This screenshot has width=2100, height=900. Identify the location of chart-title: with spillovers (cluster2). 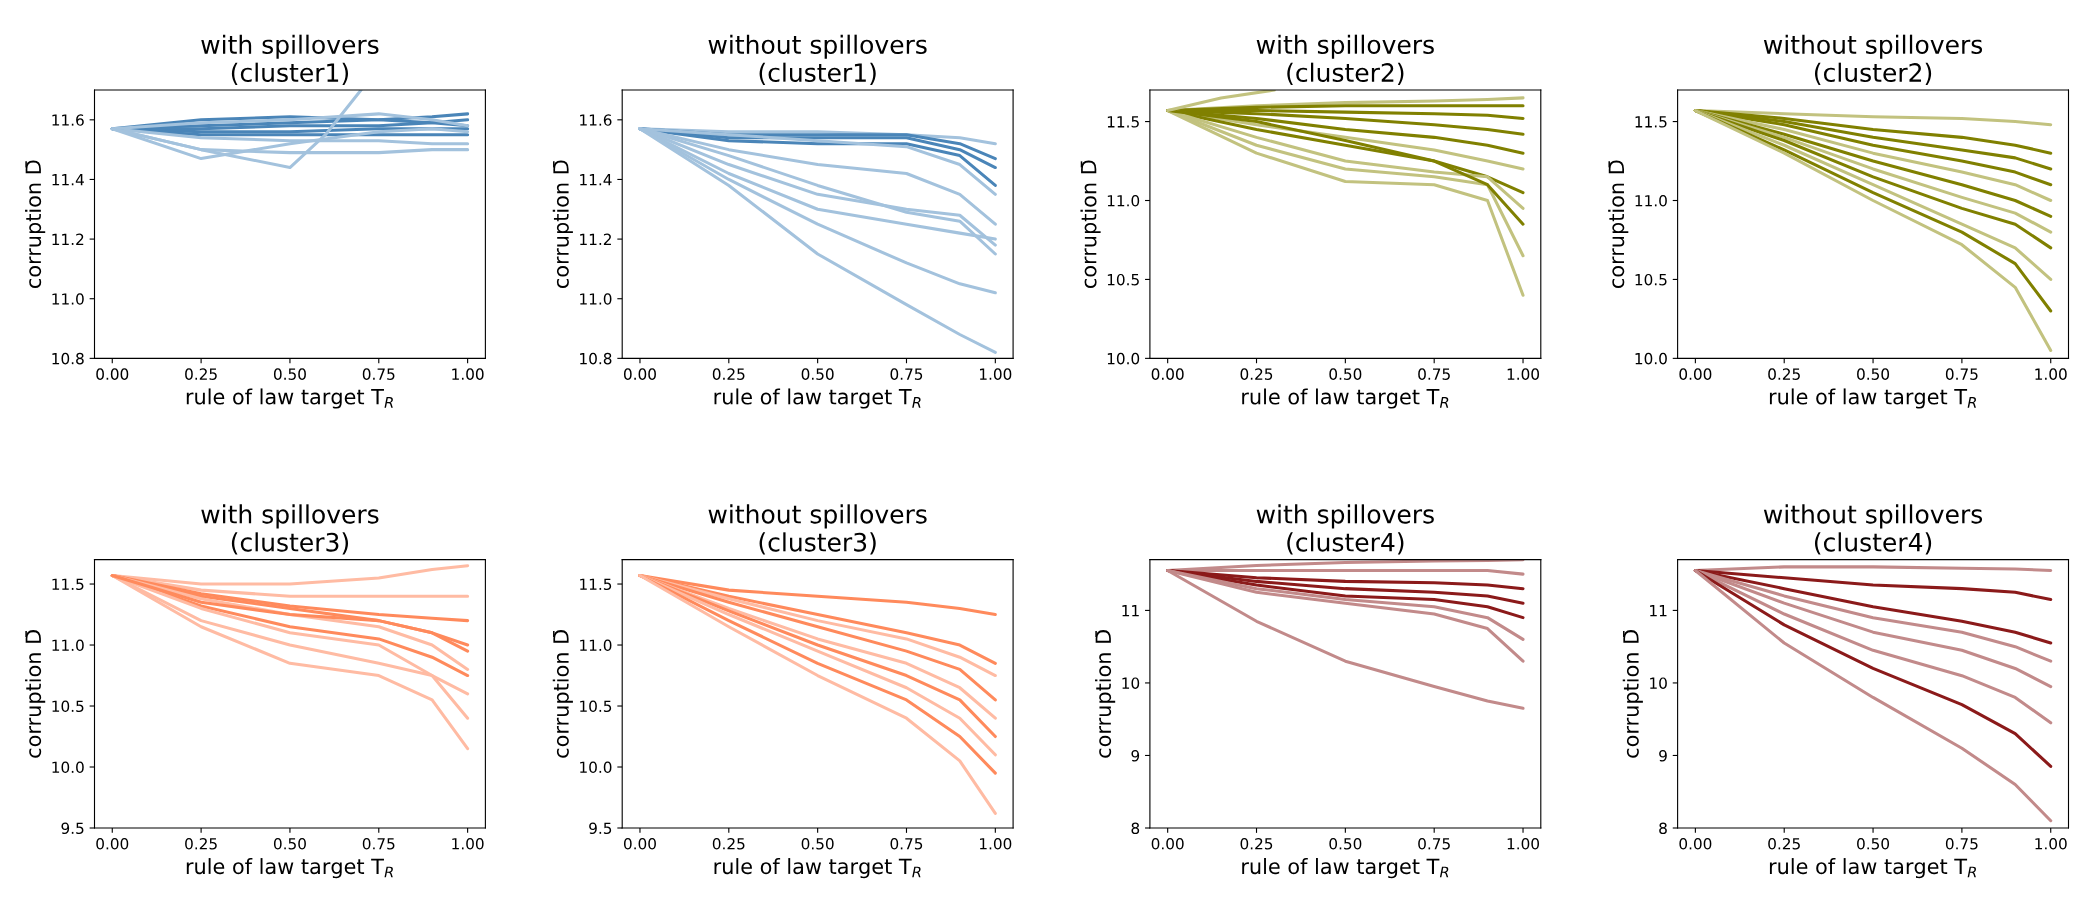
(1345, 59).